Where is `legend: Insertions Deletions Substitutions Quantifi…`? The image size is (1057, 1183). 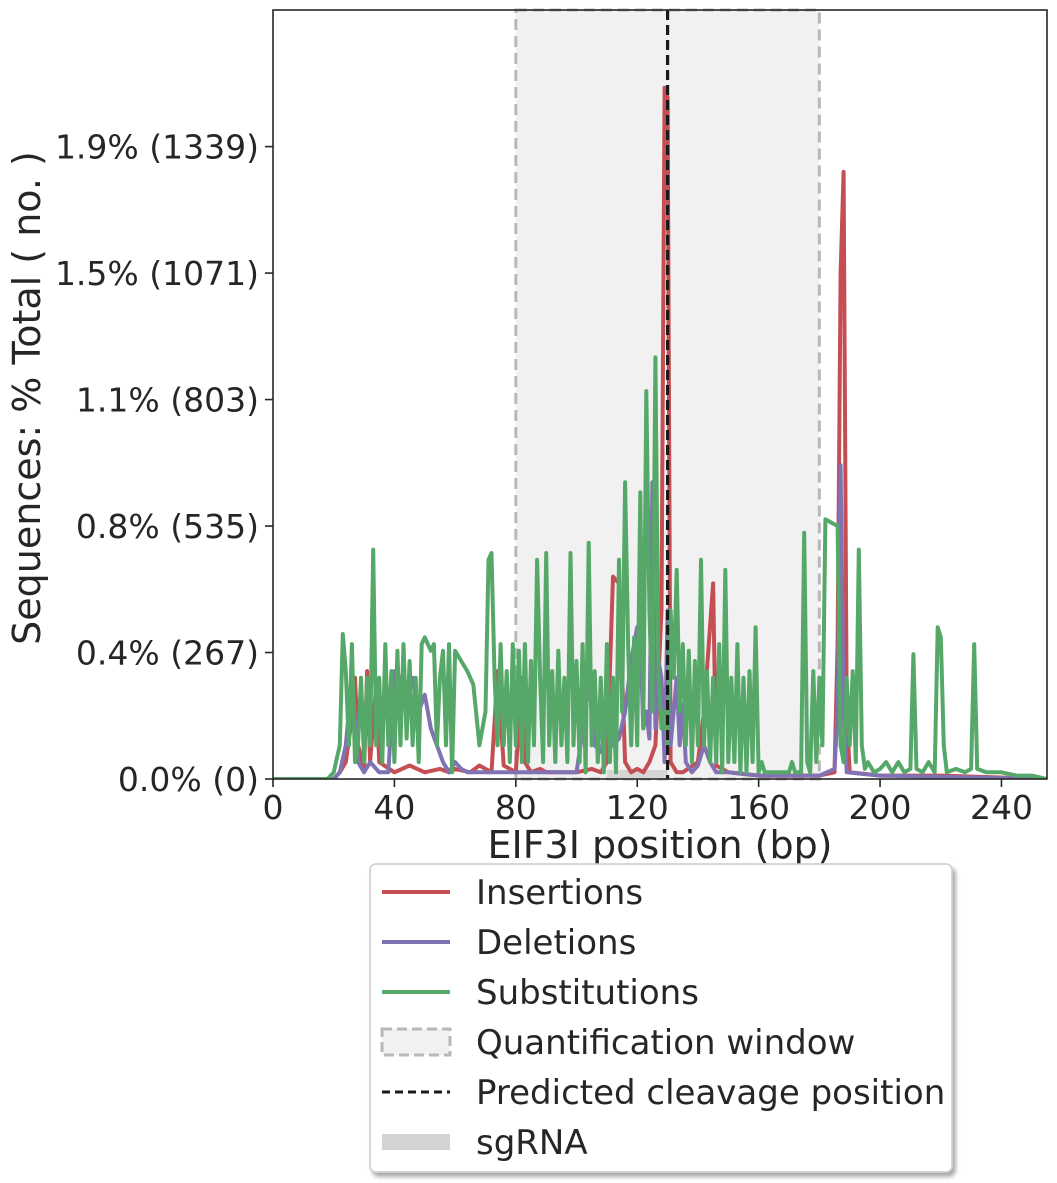
legend: Insertions Deletions Substitutions Quantifi… is located at coordinates (661, 1018).